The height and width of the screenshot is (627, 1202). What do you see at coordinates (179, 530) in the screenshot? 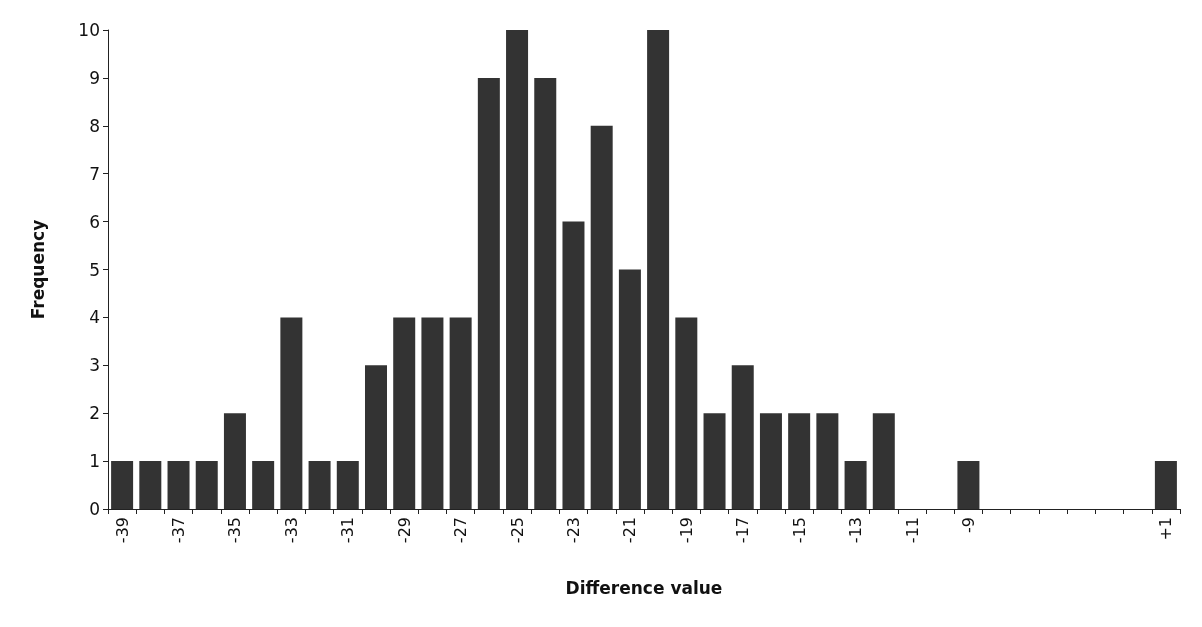
I see `x-tick-label: -37` at bounding box center [179, 530].